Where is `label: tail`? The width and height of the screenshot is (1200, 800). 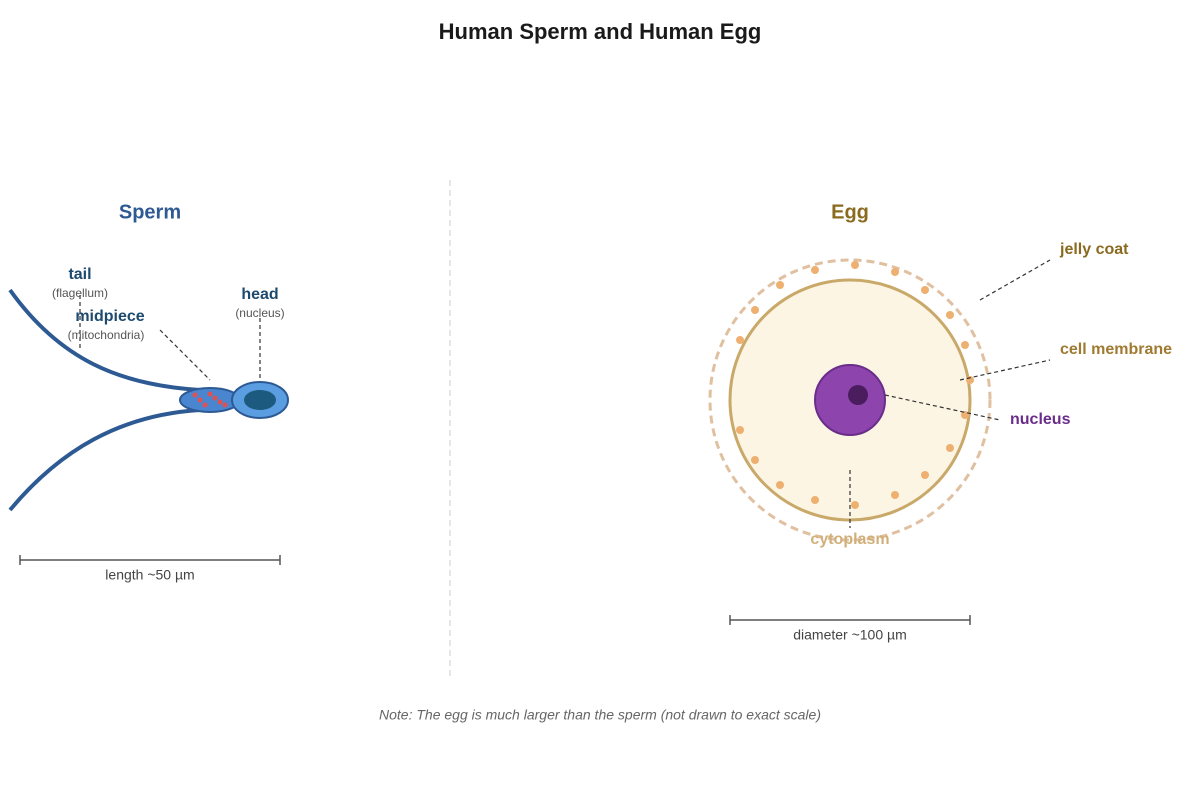 label: tail is located at coordinates (79, 274).